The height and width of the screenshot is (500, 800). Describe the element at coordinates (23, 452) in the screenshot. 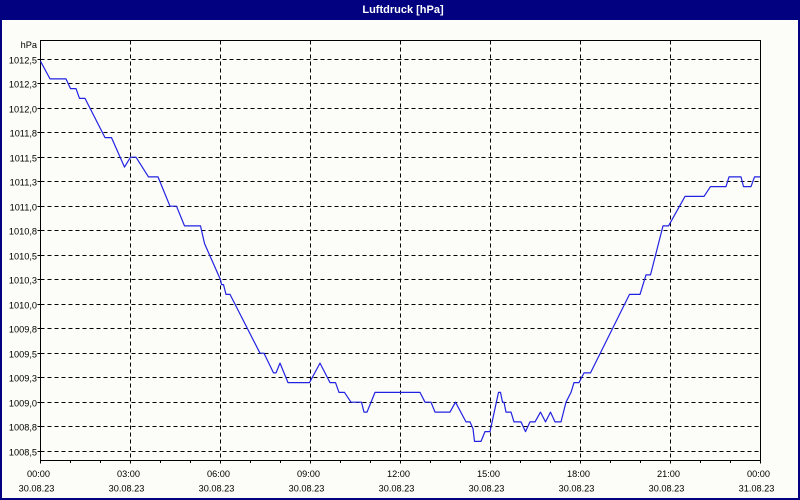

I see `svg-text: 1008,5` at that location.